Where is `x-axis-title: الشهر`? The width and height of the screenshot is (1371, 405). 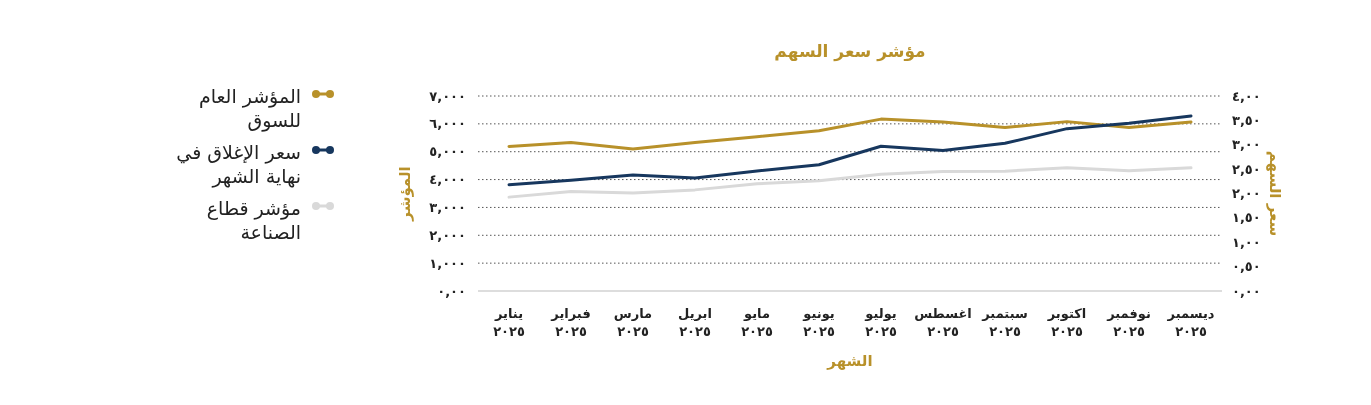
x-axis-title: الشهر is located at coordinates (849, 361).